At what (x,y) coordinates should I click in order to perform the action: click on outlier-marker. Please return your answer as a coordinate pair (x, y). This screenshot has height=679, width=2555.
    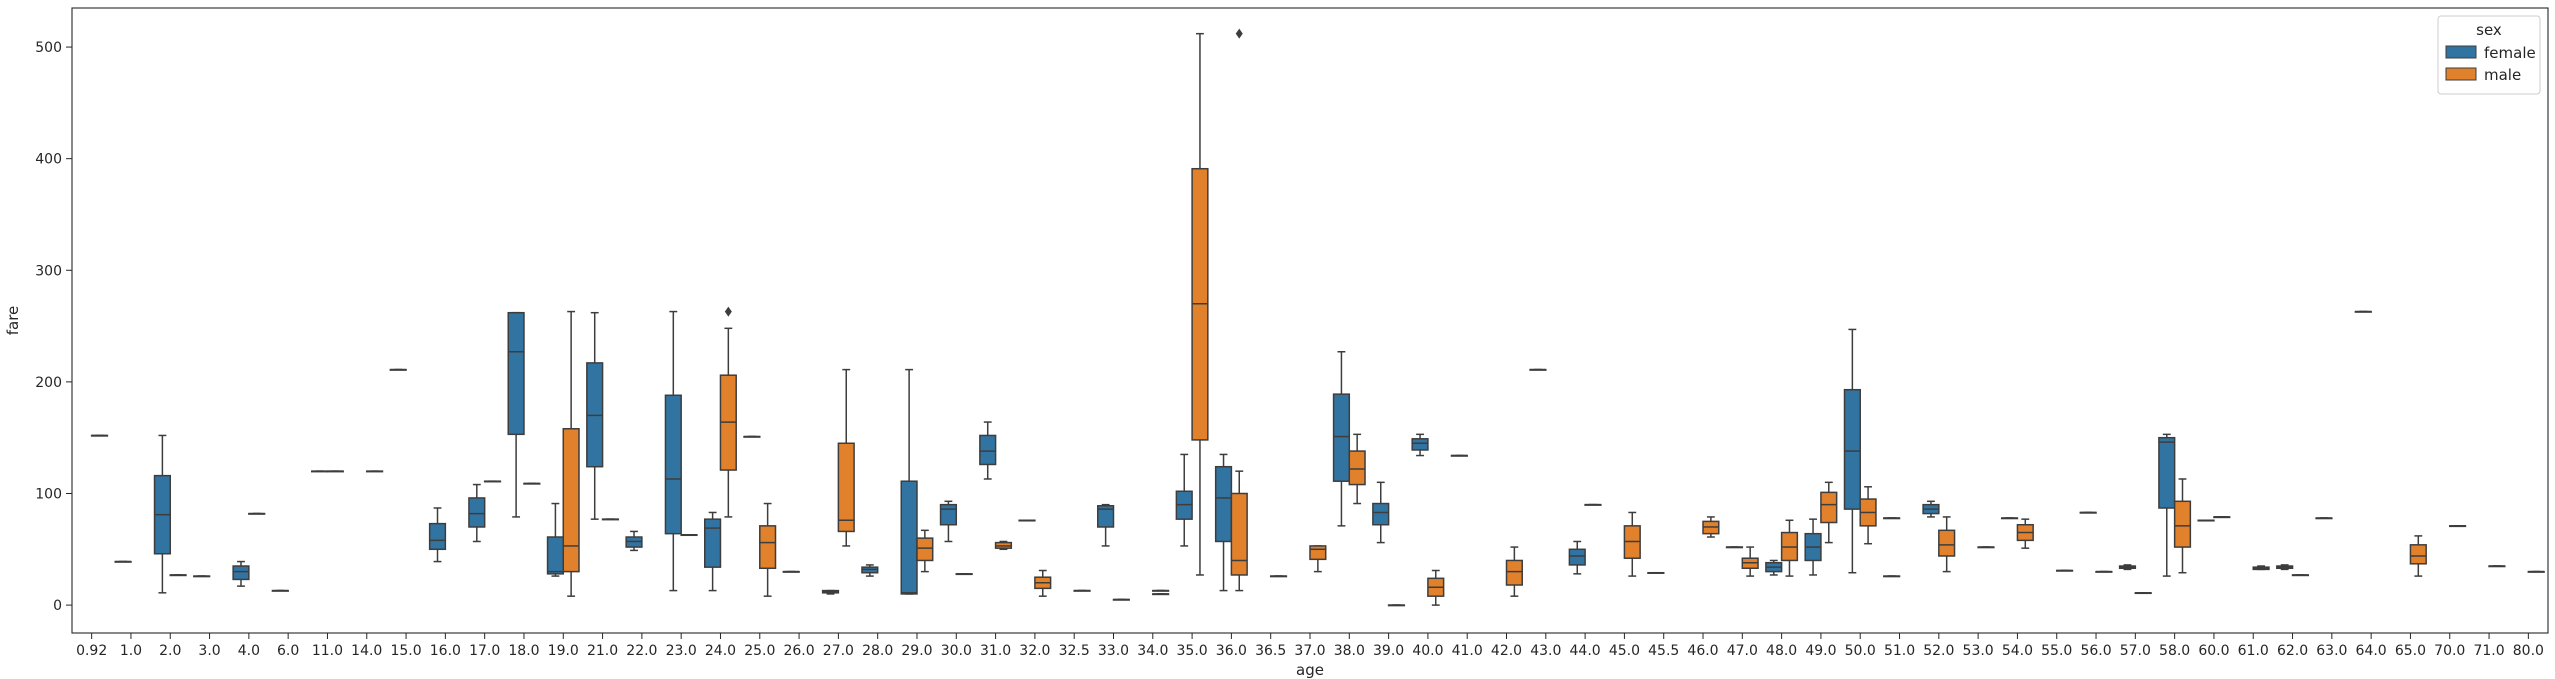
    Looking at the image, I should click on (728, 311).